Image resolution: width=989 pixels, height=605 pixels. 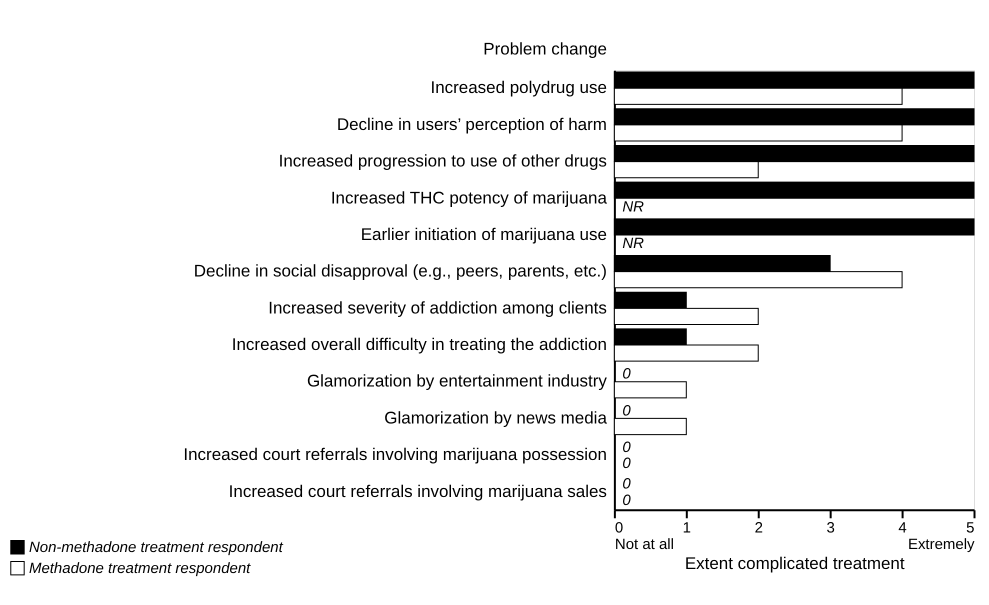 I want to click on y-tick-label: Increased severity of addiction among clients, so click(x=437, y=308).